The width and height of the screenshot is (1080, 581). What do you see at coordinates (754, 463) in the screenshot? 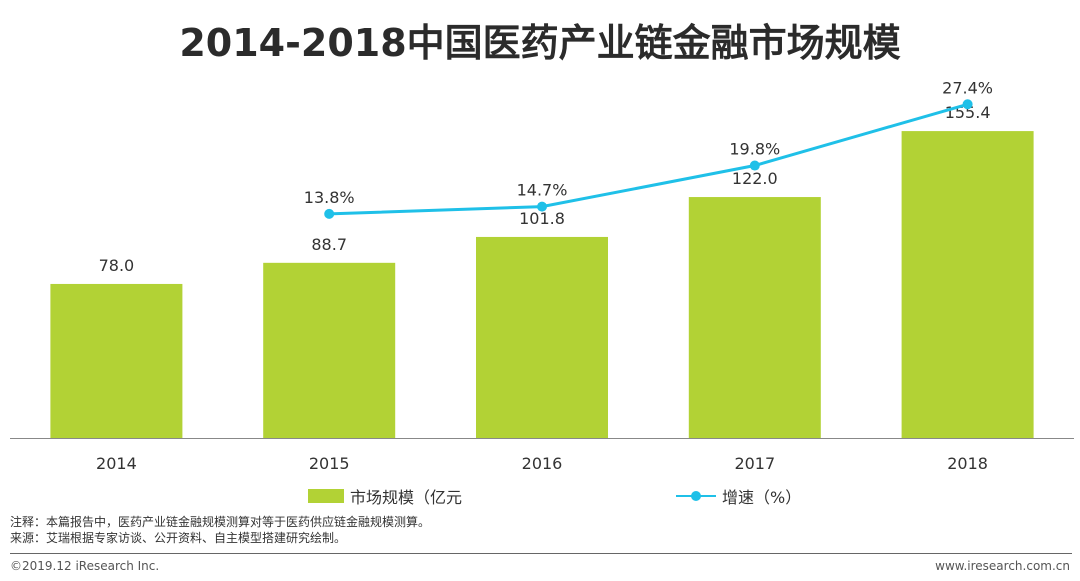
I see `x-tick-2017: 2017` at bounding box center [754, 463].